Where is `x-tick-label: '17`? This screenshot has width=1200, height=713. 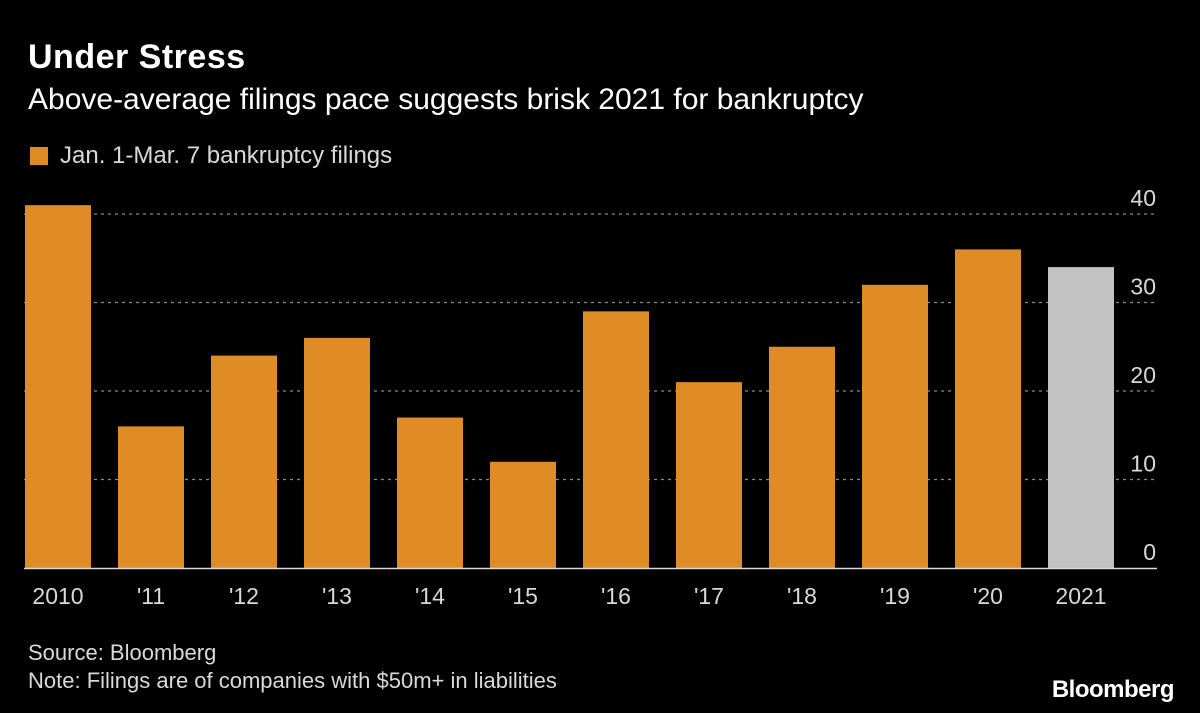
x-tick-label: '17 is located at coordinates (709, 596).